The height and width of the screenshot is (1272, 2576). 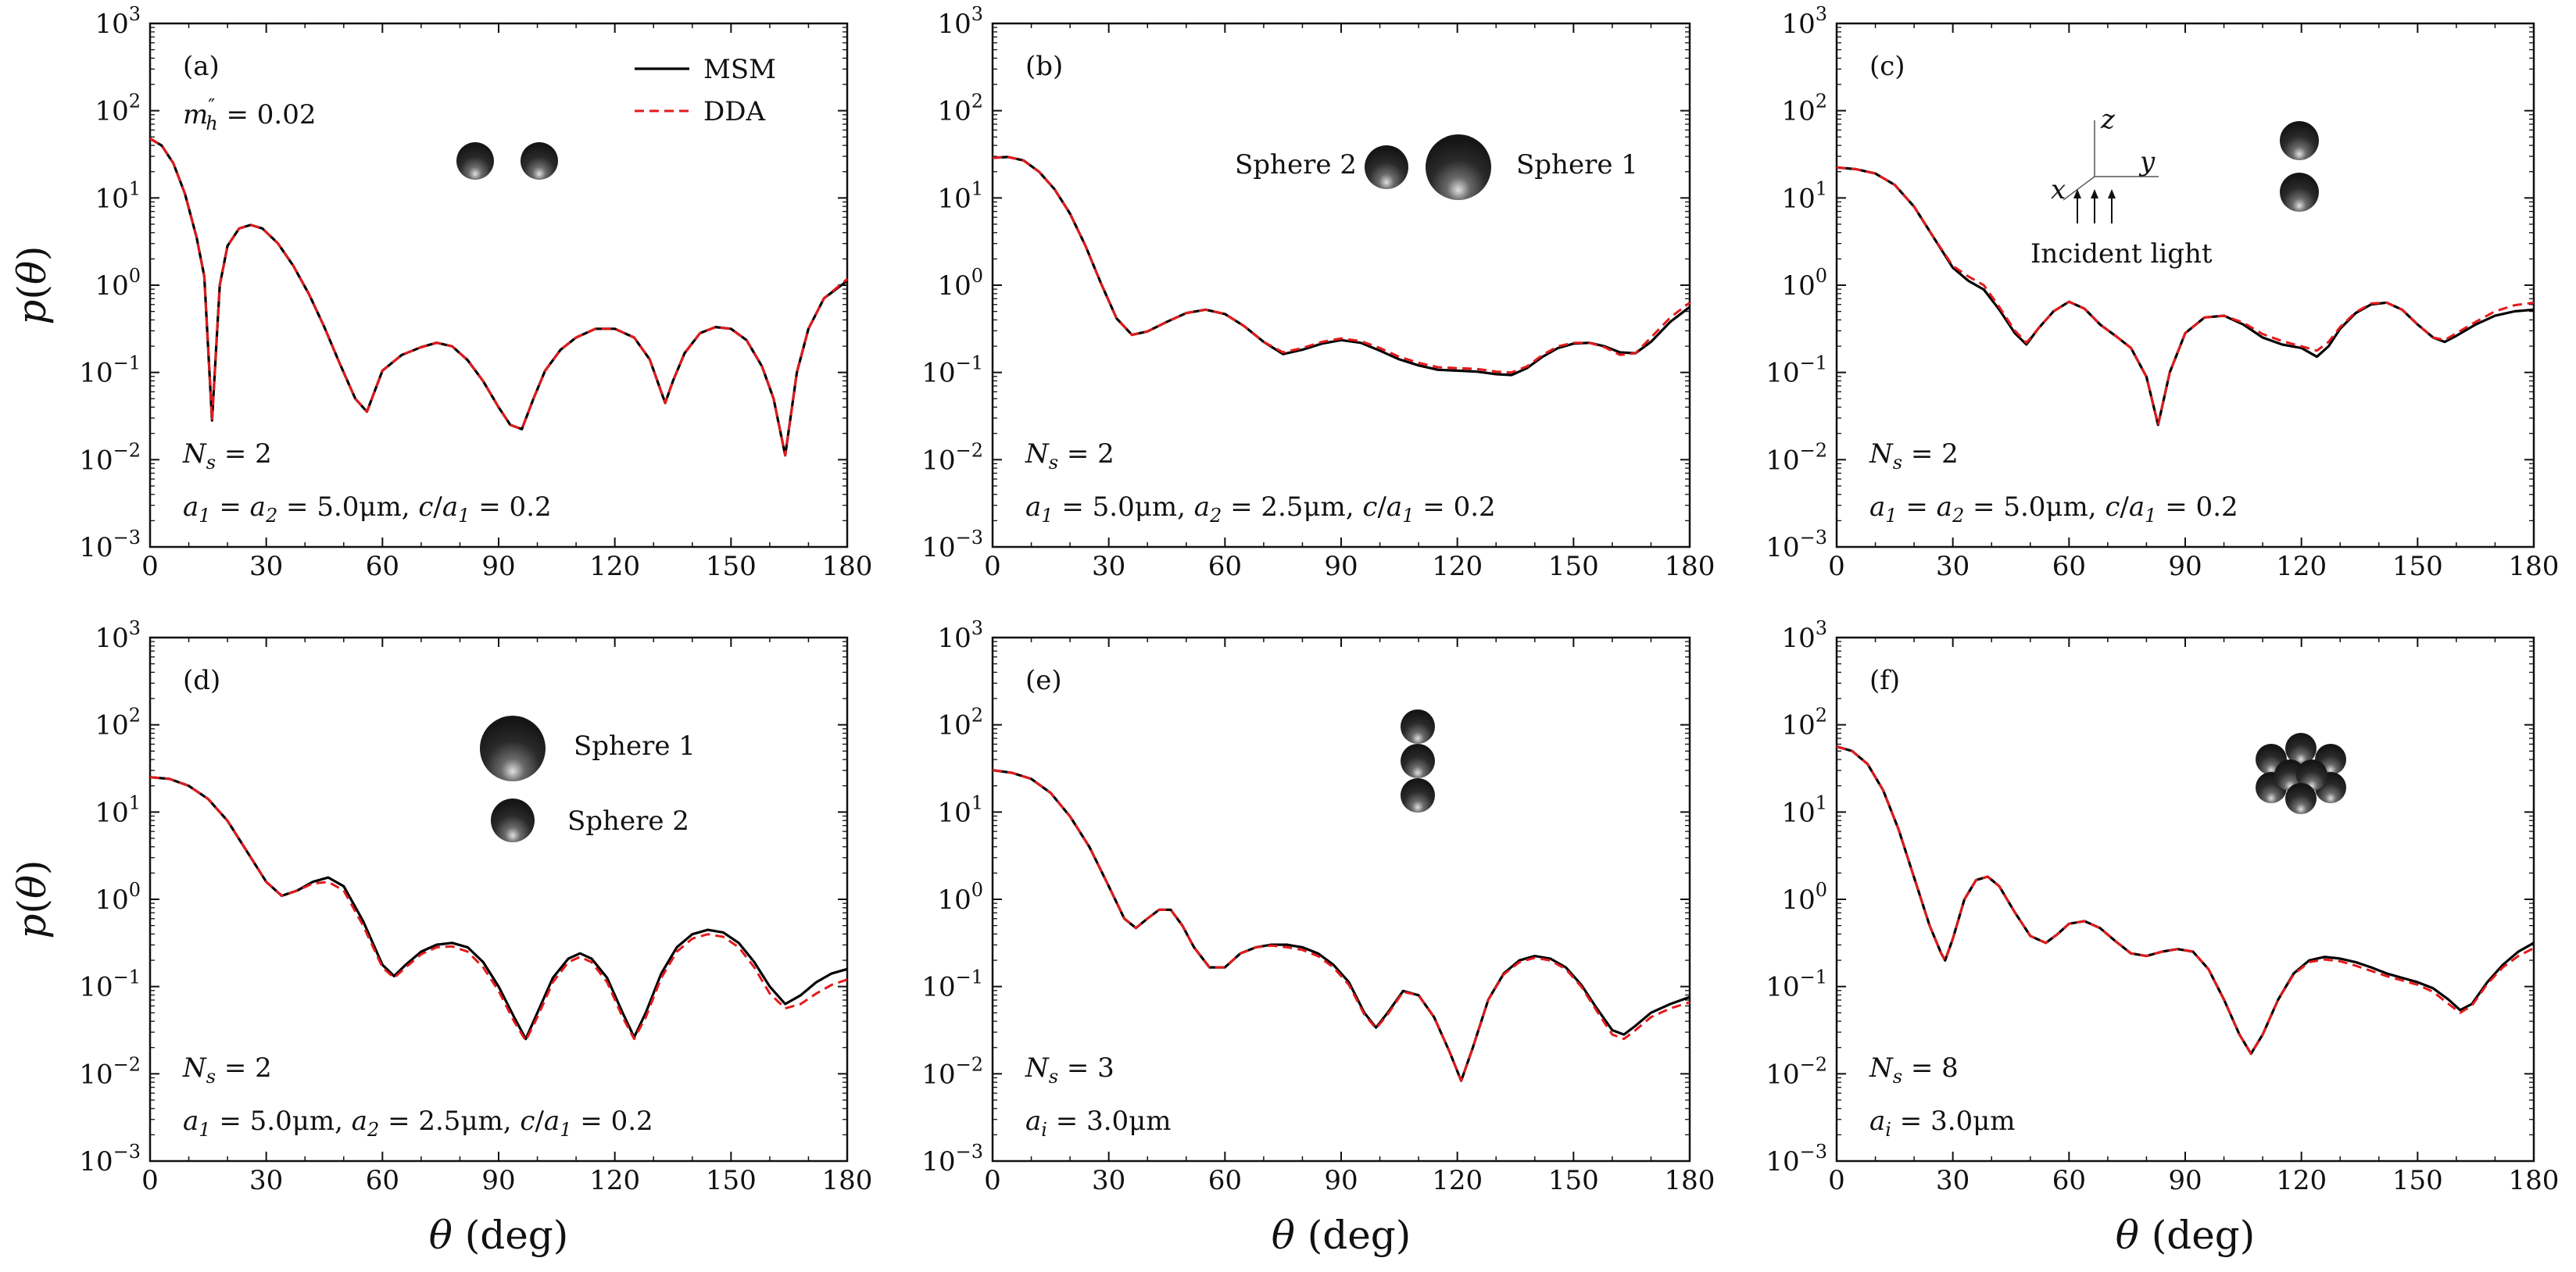 What do you see at coordinates (1887, 66) in the screenshot?
I see `panel-label: (c)` at bounding box center [1887, 66].